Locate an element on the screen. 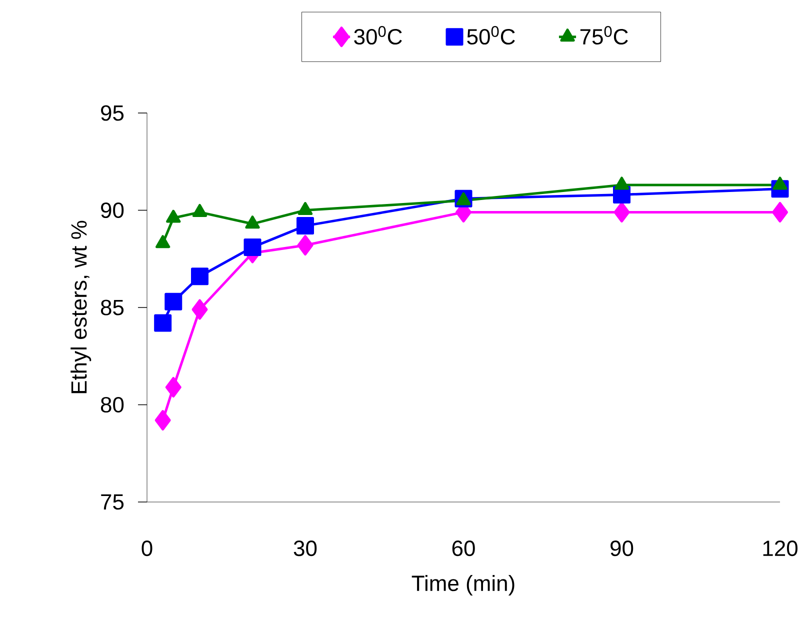 Image resolution: width=806 pixels, height=625 pixels. y-tick-label: 95 is located at coordinates (112, 113).